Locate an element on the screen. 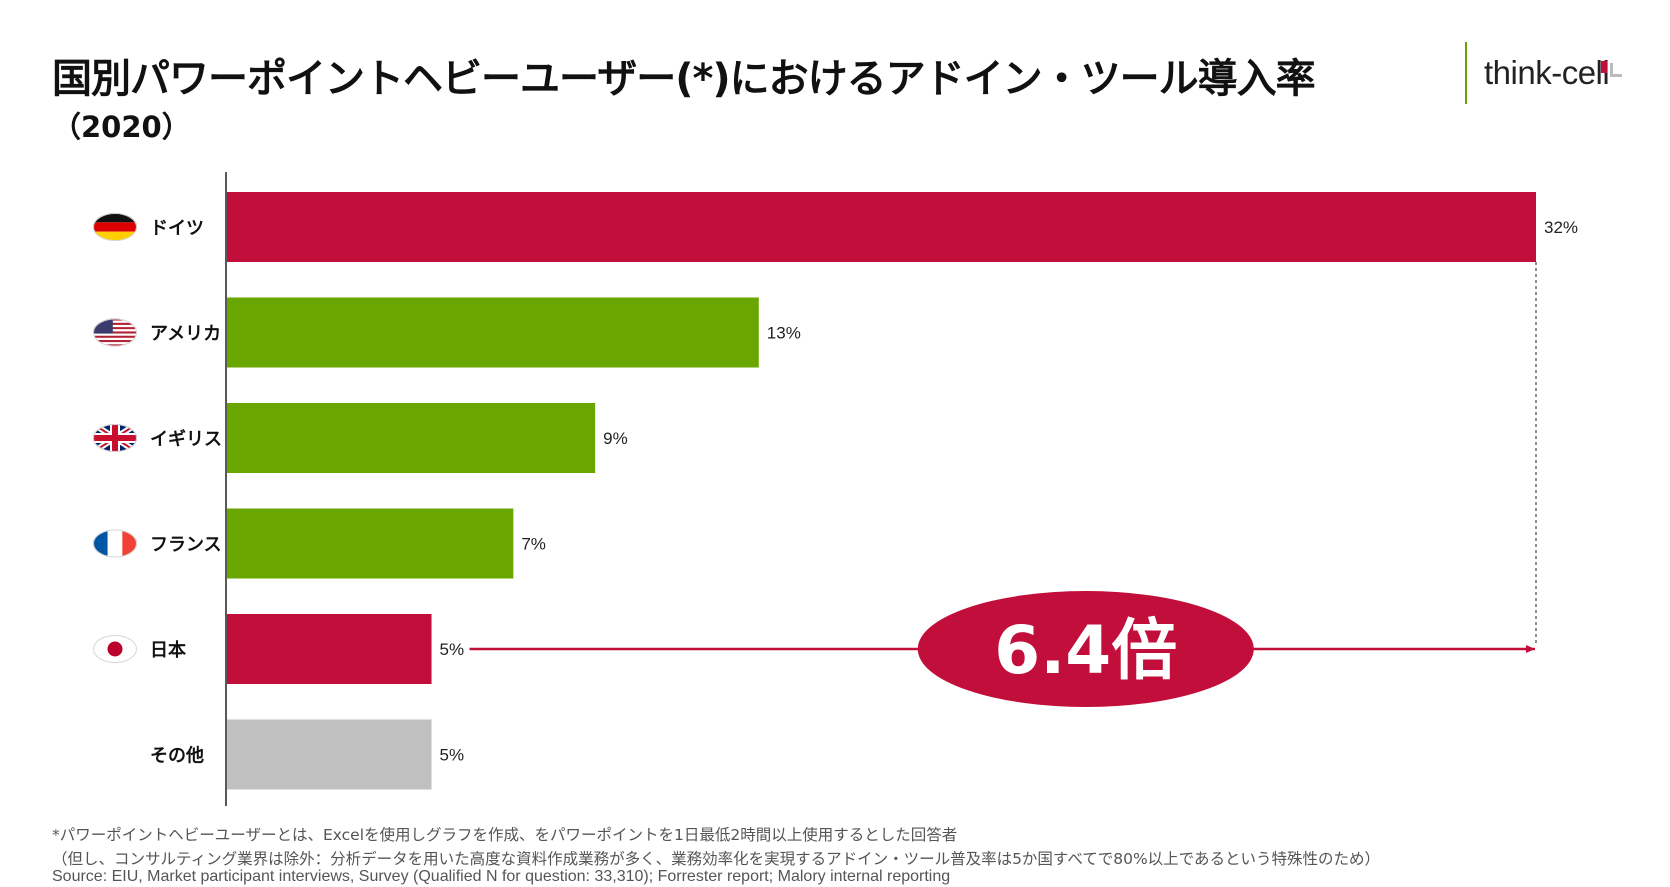 Image resolution: width=1670 pixels, height=887 pixels. category-label: イギリス is located at coordinates (186, 439).